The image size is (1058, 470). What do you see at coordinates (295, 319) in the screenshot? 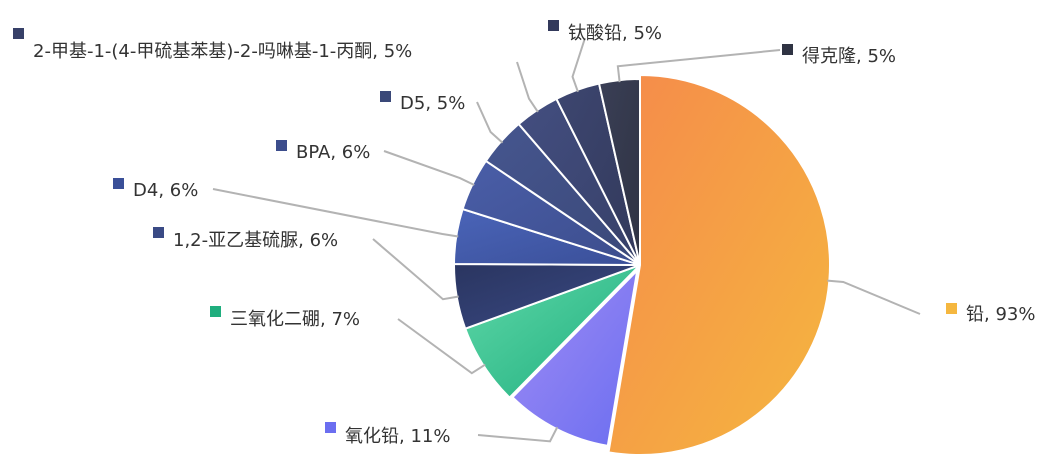
I see `slice-label: 三氧化二硼, 7%` at bounding box center [295, 319].